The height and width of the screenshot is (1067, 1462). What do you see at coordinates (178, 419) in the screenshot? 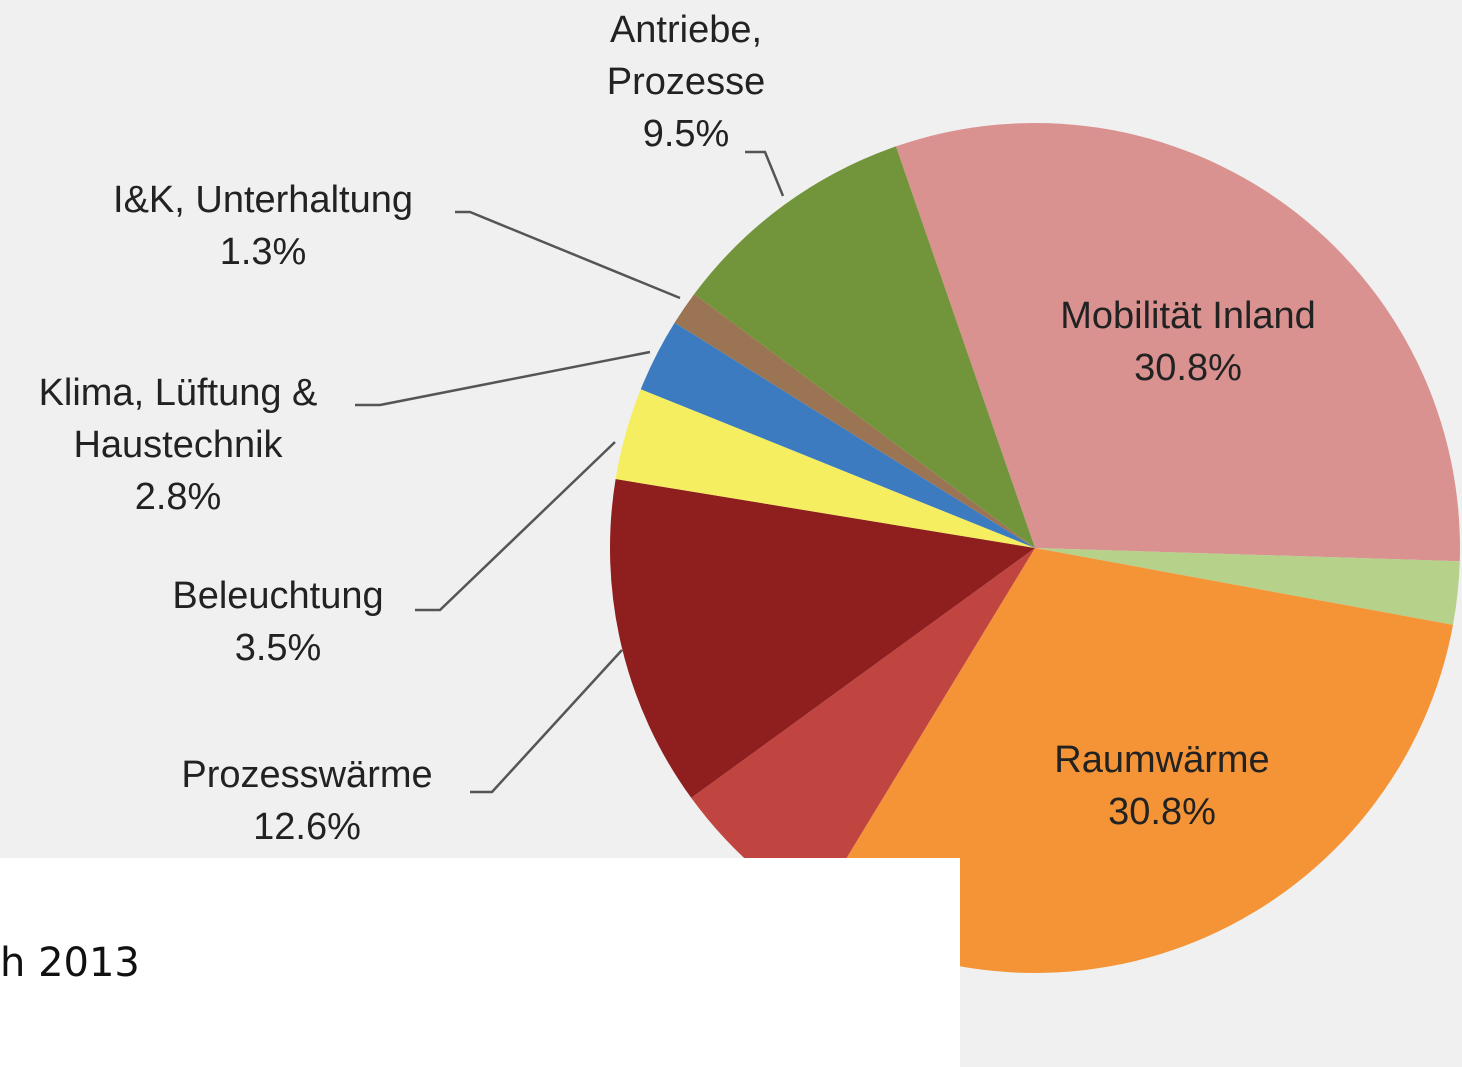
I see `slice-label: Klima, Lüftung & Haustechnik` at bounding box center [178, 419].